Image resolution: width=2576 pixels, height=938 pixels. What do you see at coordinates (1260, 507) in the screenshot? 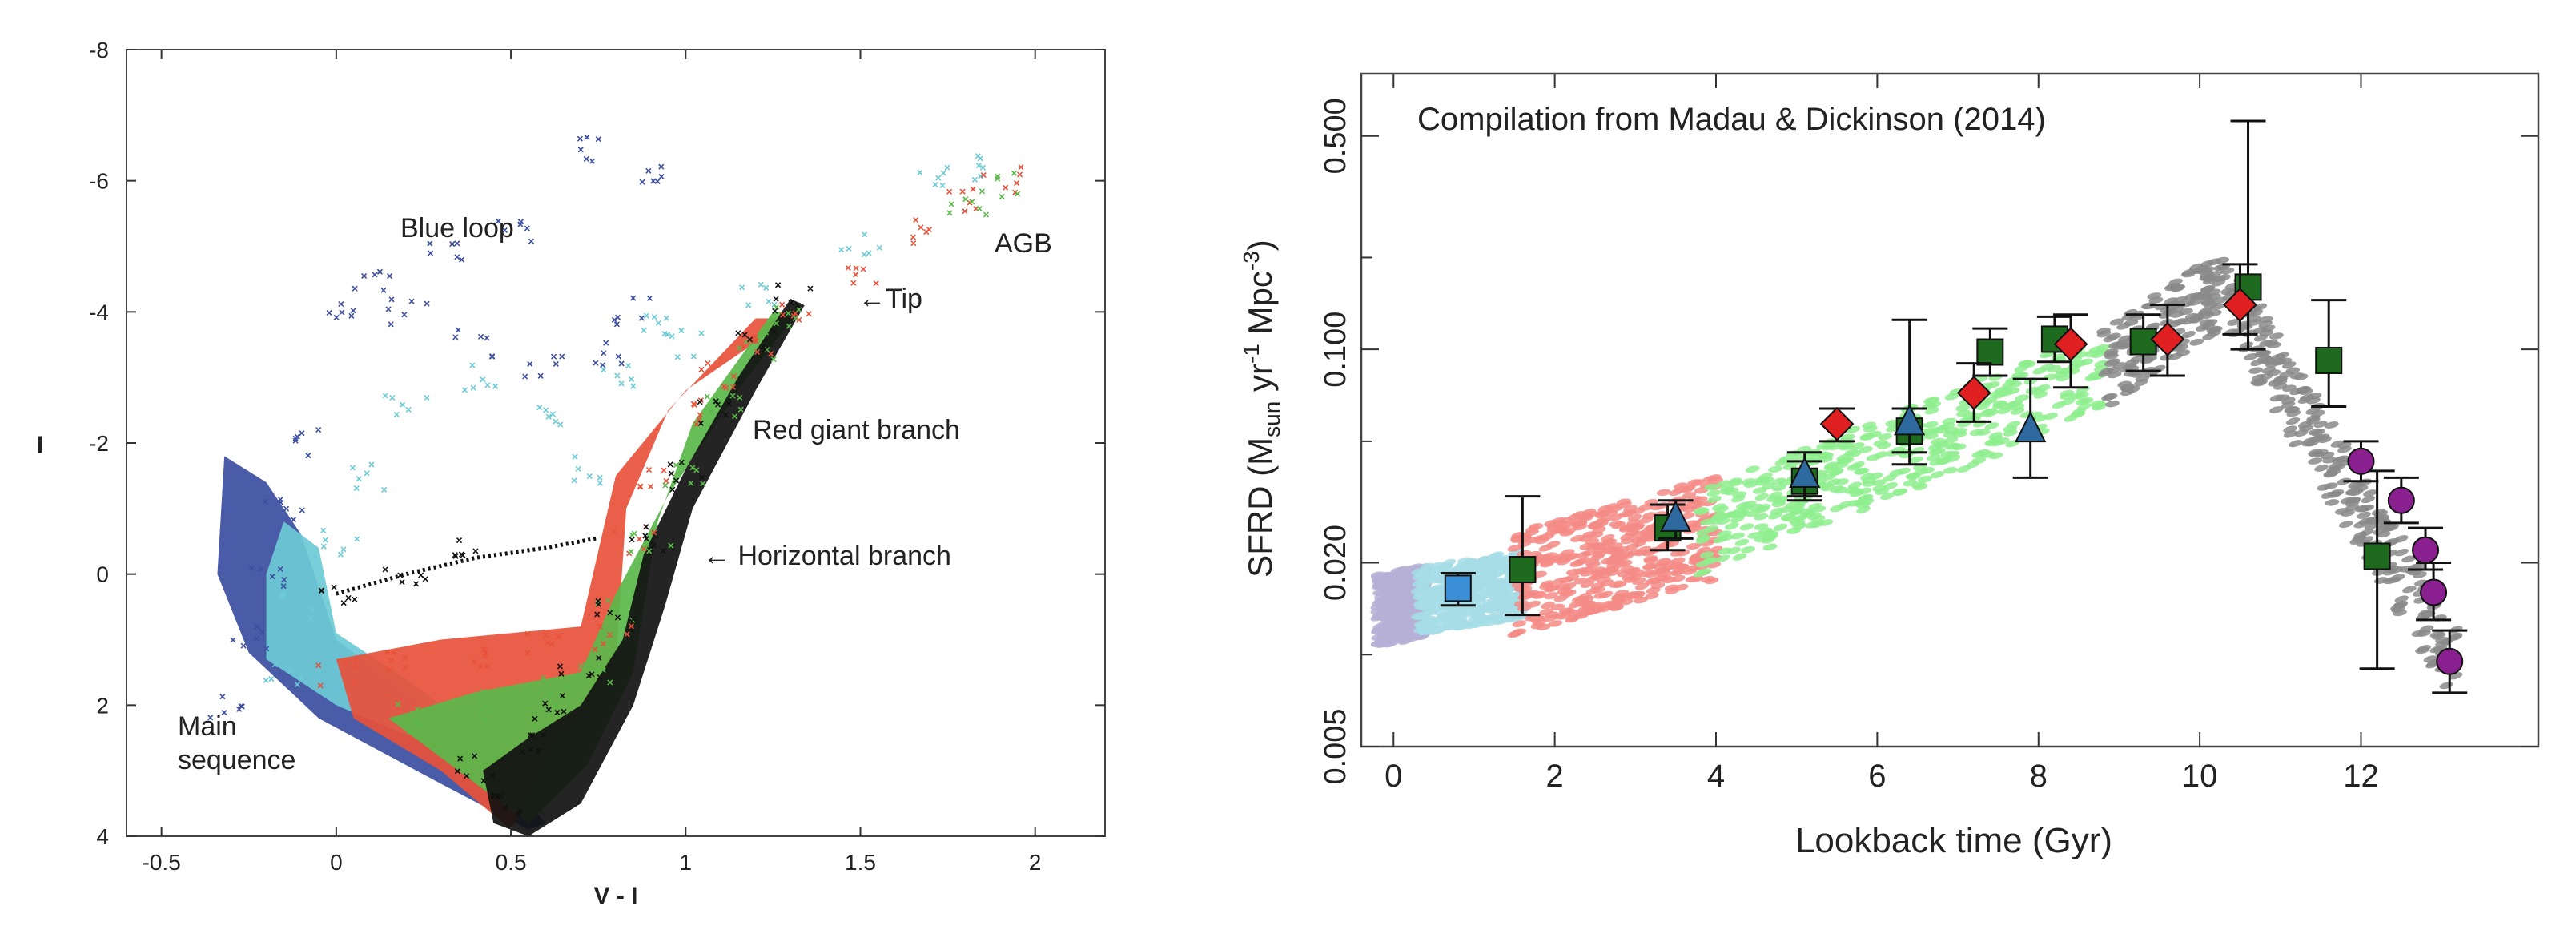
I see `sfrd-ylabel-part: SFRD (M` at bounding box center [1260, 507].